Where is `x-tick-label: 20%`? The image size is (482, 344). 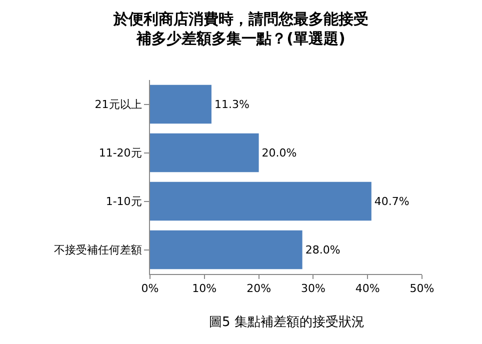
x-tick-label: 20% is located at coordinates (259, 289).